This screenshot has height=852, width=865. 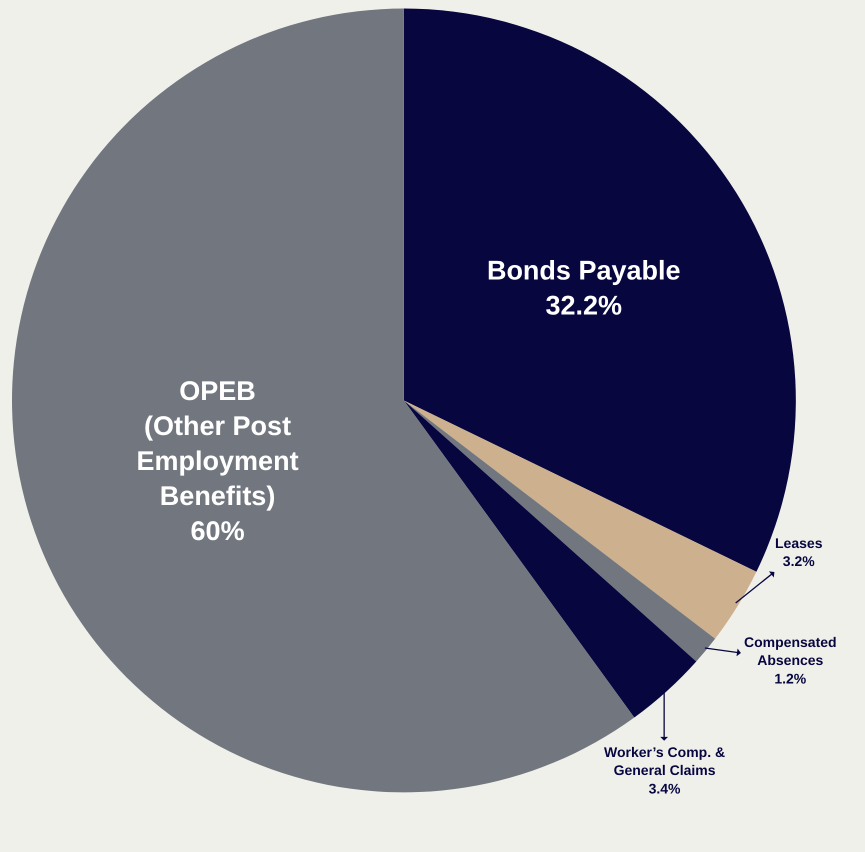 What do you see at coordinates (665, 761) in the screenshot?
I see `slice-label: Worker’s Comp. & General Claims` at bounding box center [665, 761].